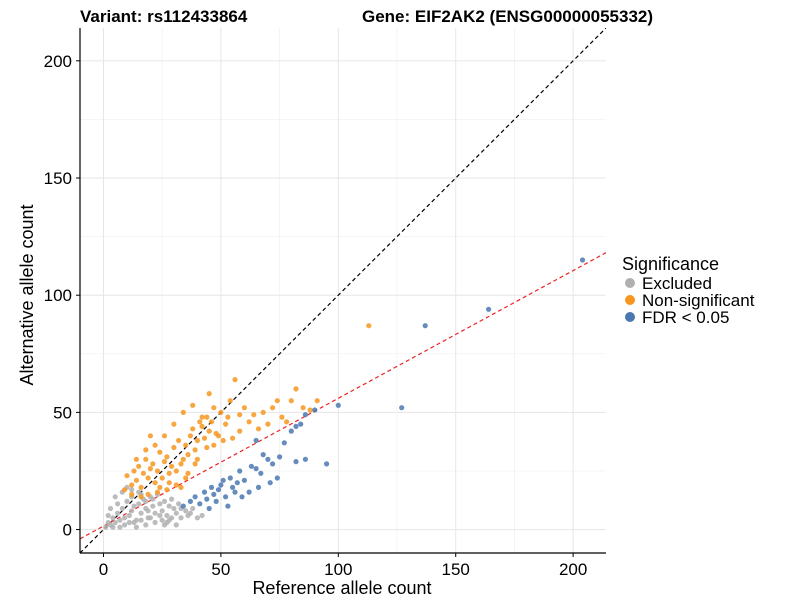 The image size is (800, 600). I want to click on legend-swatch-non-significant, so click(630, 300).